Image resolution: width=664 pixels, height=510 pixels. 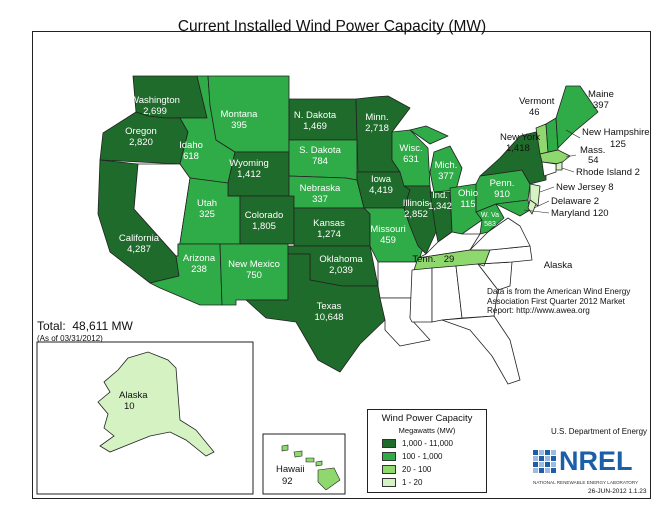 What do you see at coordinates (70, 338) in the screenshot?
I see `as-of-date: (As of 03/31/2012)` at bounding box center [70, 338].